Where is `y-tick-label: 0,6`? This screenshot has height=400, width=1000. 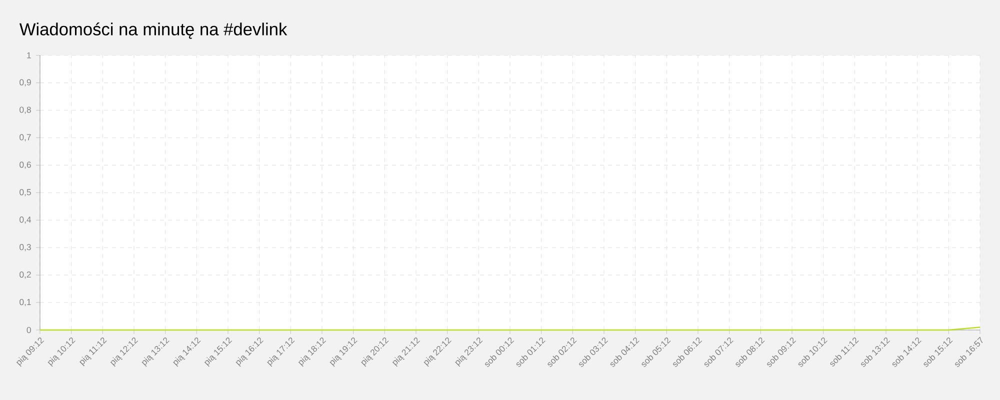
y-tick-label: 0,6 is located at coordinates (25, 165).